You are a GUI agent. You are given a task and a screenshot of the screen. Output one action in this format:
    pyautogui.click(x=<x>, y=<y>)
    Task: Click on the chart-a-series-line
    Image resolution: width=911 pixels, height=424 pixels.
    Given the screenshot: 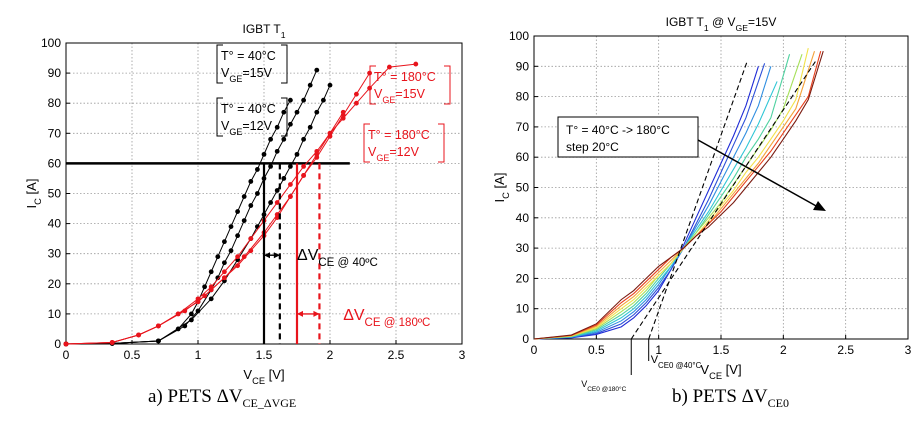 What is the action you would take?
    pyautogui.click(x=178, y=222)
    